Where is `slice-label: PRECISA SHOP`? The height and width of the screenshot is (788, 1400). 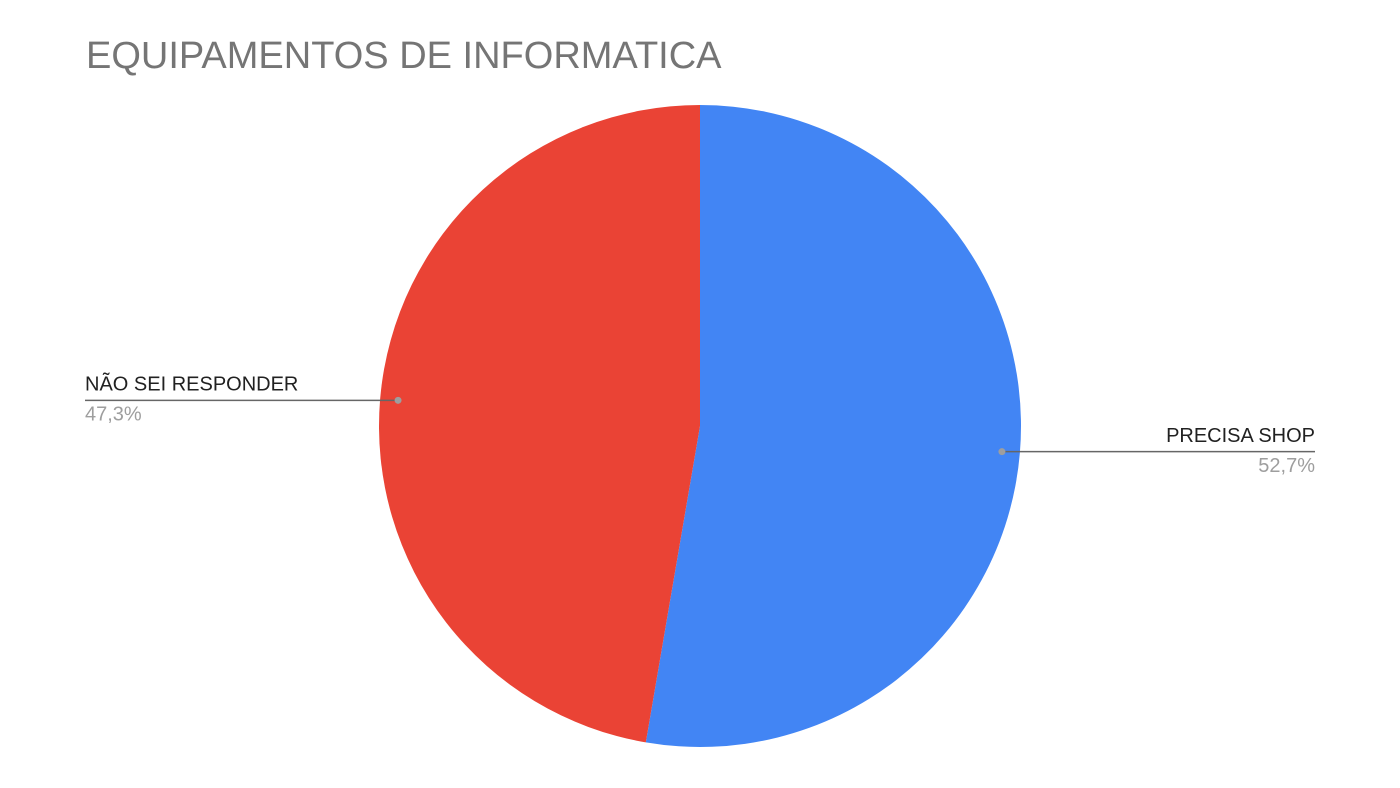
slice-label: PRECISA SHOP is located at coordinates (1240, 436).